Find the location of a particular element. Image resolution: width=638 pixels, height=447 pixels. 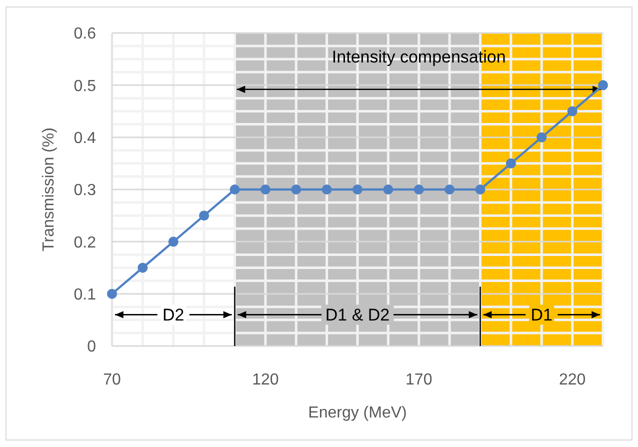

annotation: Intensity compensation is located at coordinates (419, 56).